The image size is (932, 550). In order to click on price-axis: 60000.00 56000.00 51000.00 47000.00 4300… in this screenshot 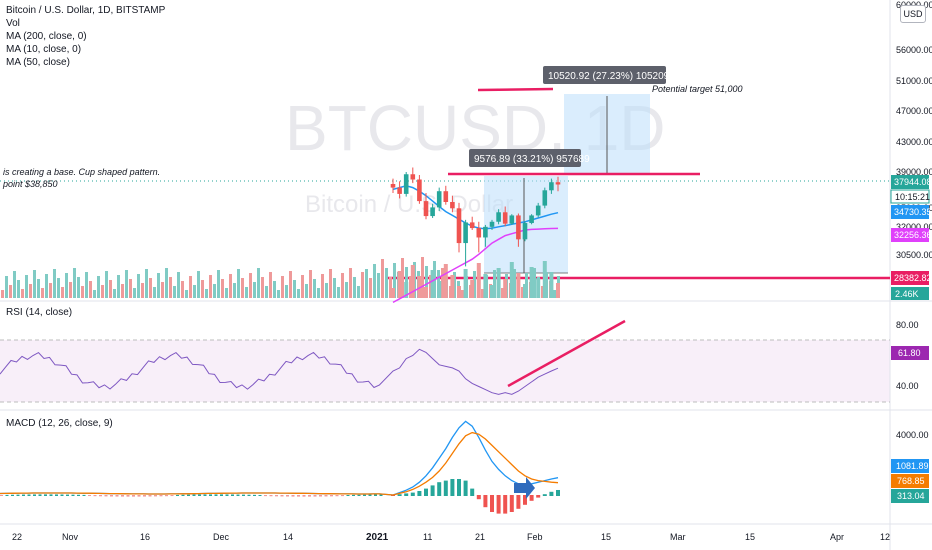, I will do `click(914, 130)`.